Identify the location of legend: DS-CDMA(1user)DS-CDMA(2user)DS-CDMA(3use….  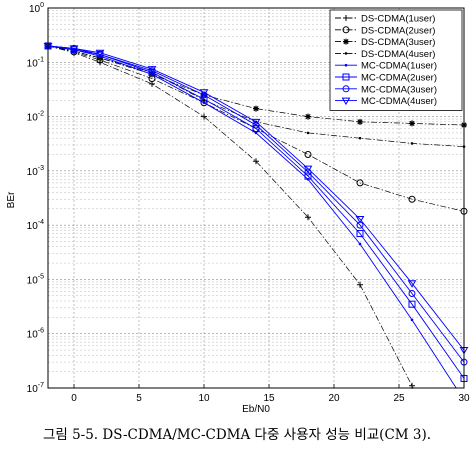
(396, 60).